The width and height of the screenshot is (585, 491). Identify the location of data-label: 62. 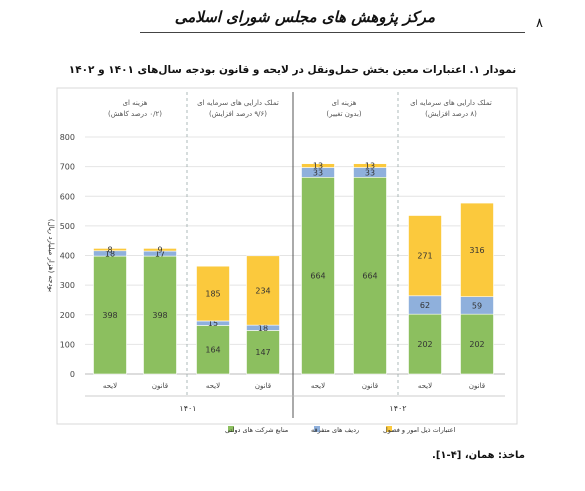
(425, 305).